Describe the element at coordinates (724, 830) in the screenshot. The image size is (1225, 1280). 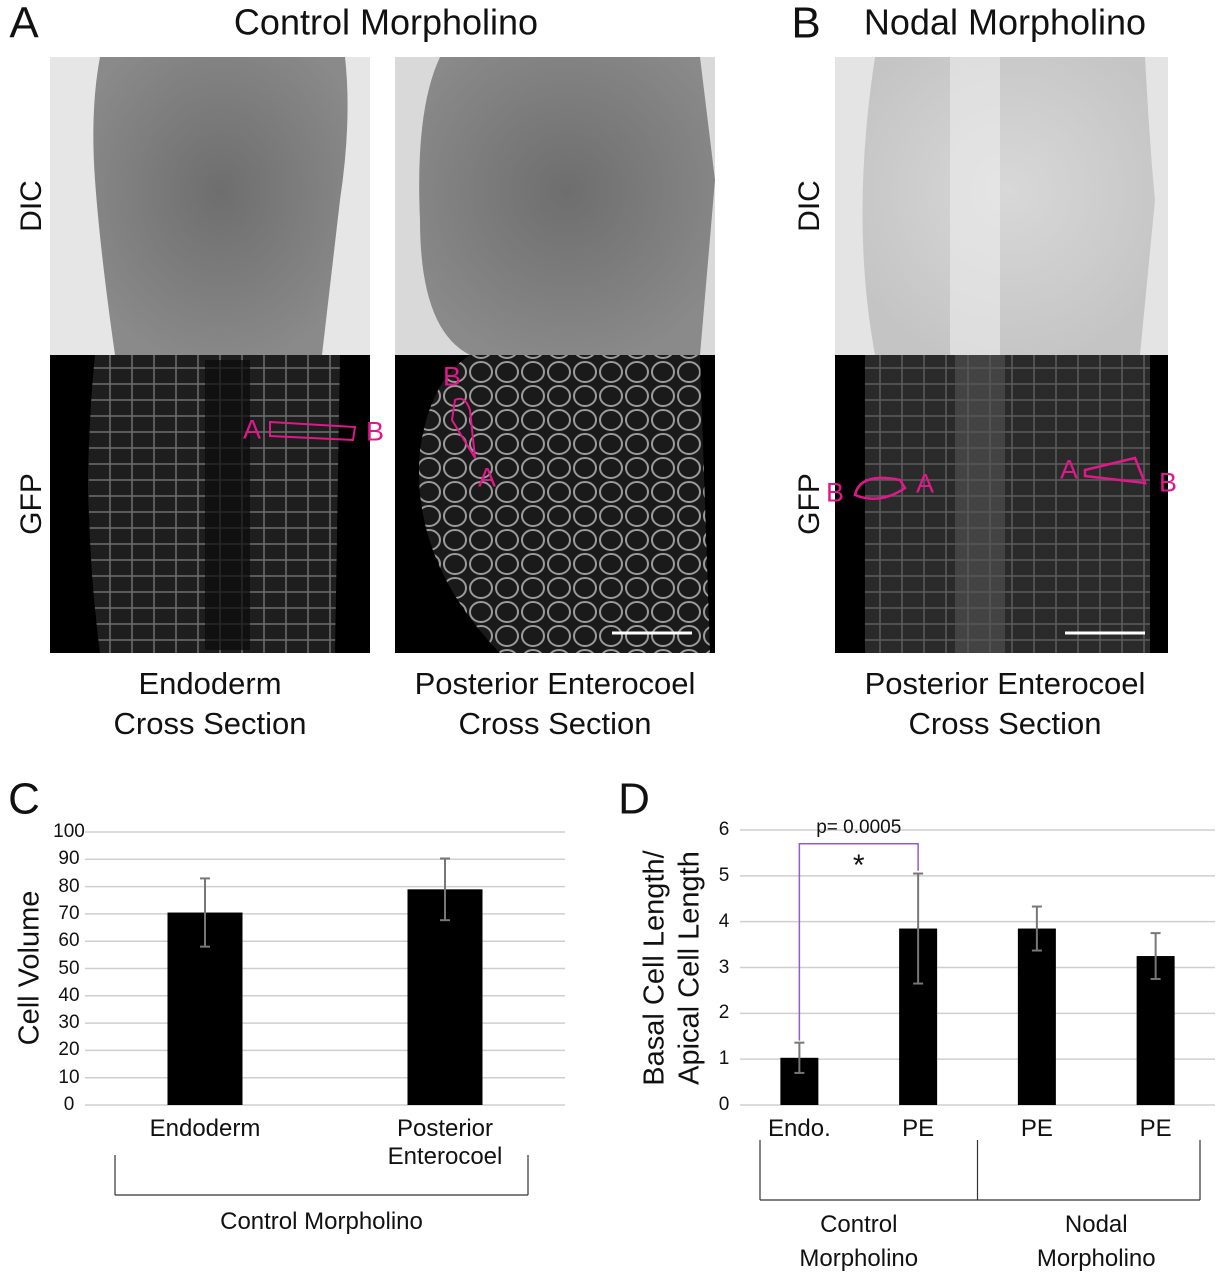
I see `y-tick-label: 6` at that location.